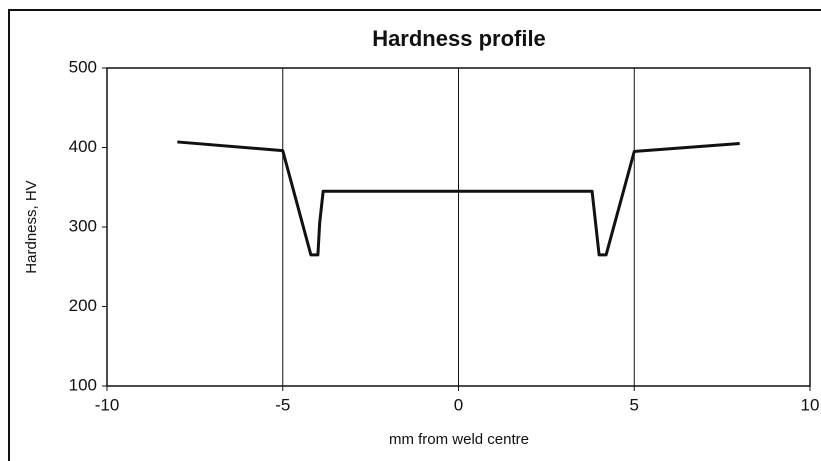  Describe the element at coordinates (83, 225) in the screenshot. I see `y-tick-label: 300` at that location.